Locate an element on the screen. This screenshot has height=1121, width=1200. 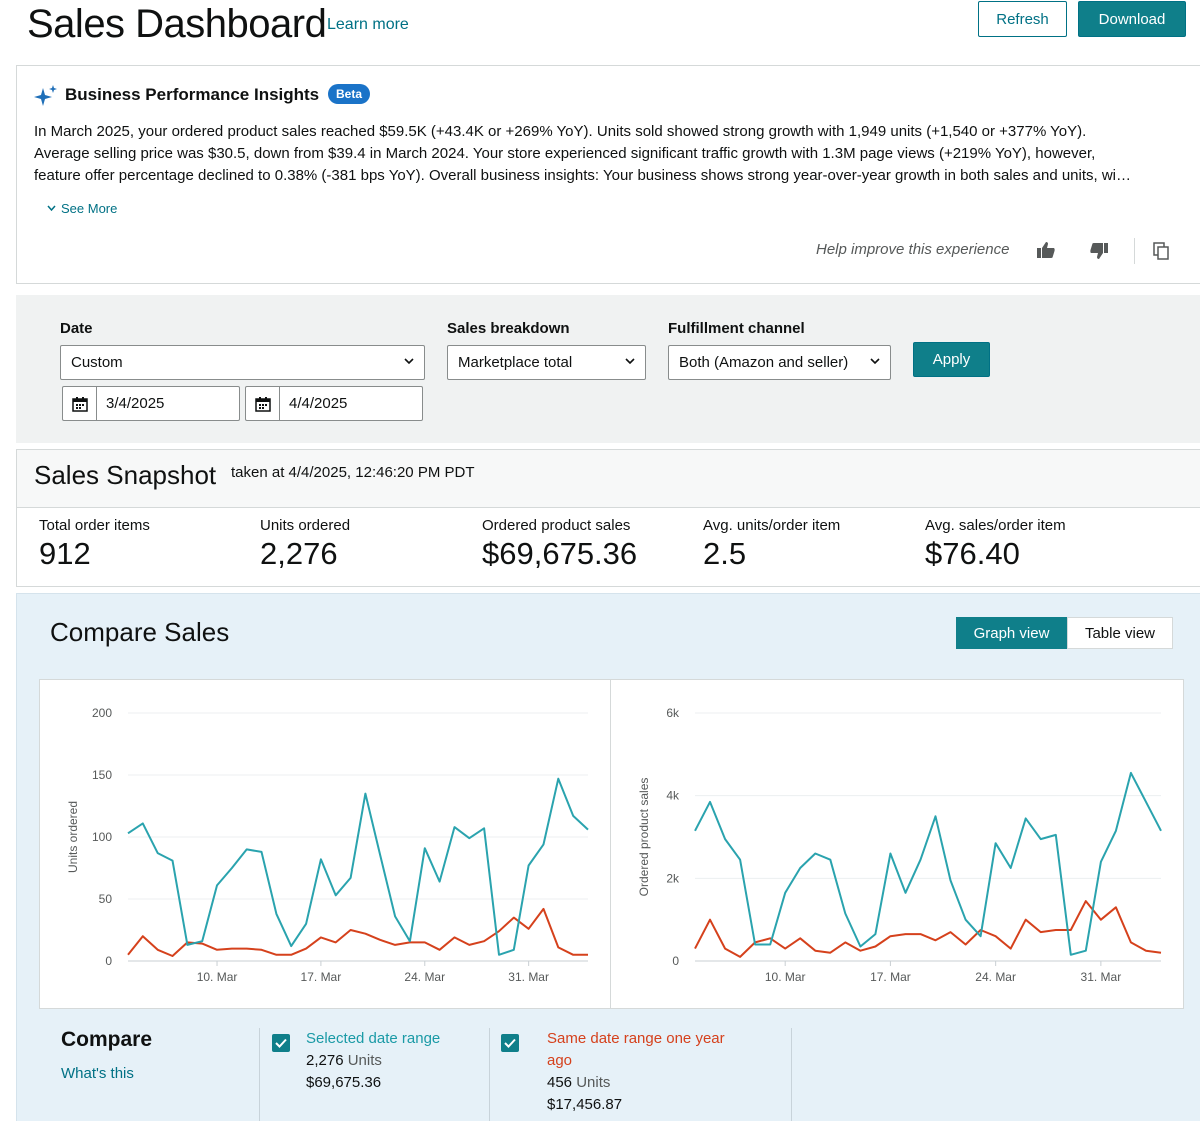
metric-label: Avg. units/order item is located at coordinates (772, 525).